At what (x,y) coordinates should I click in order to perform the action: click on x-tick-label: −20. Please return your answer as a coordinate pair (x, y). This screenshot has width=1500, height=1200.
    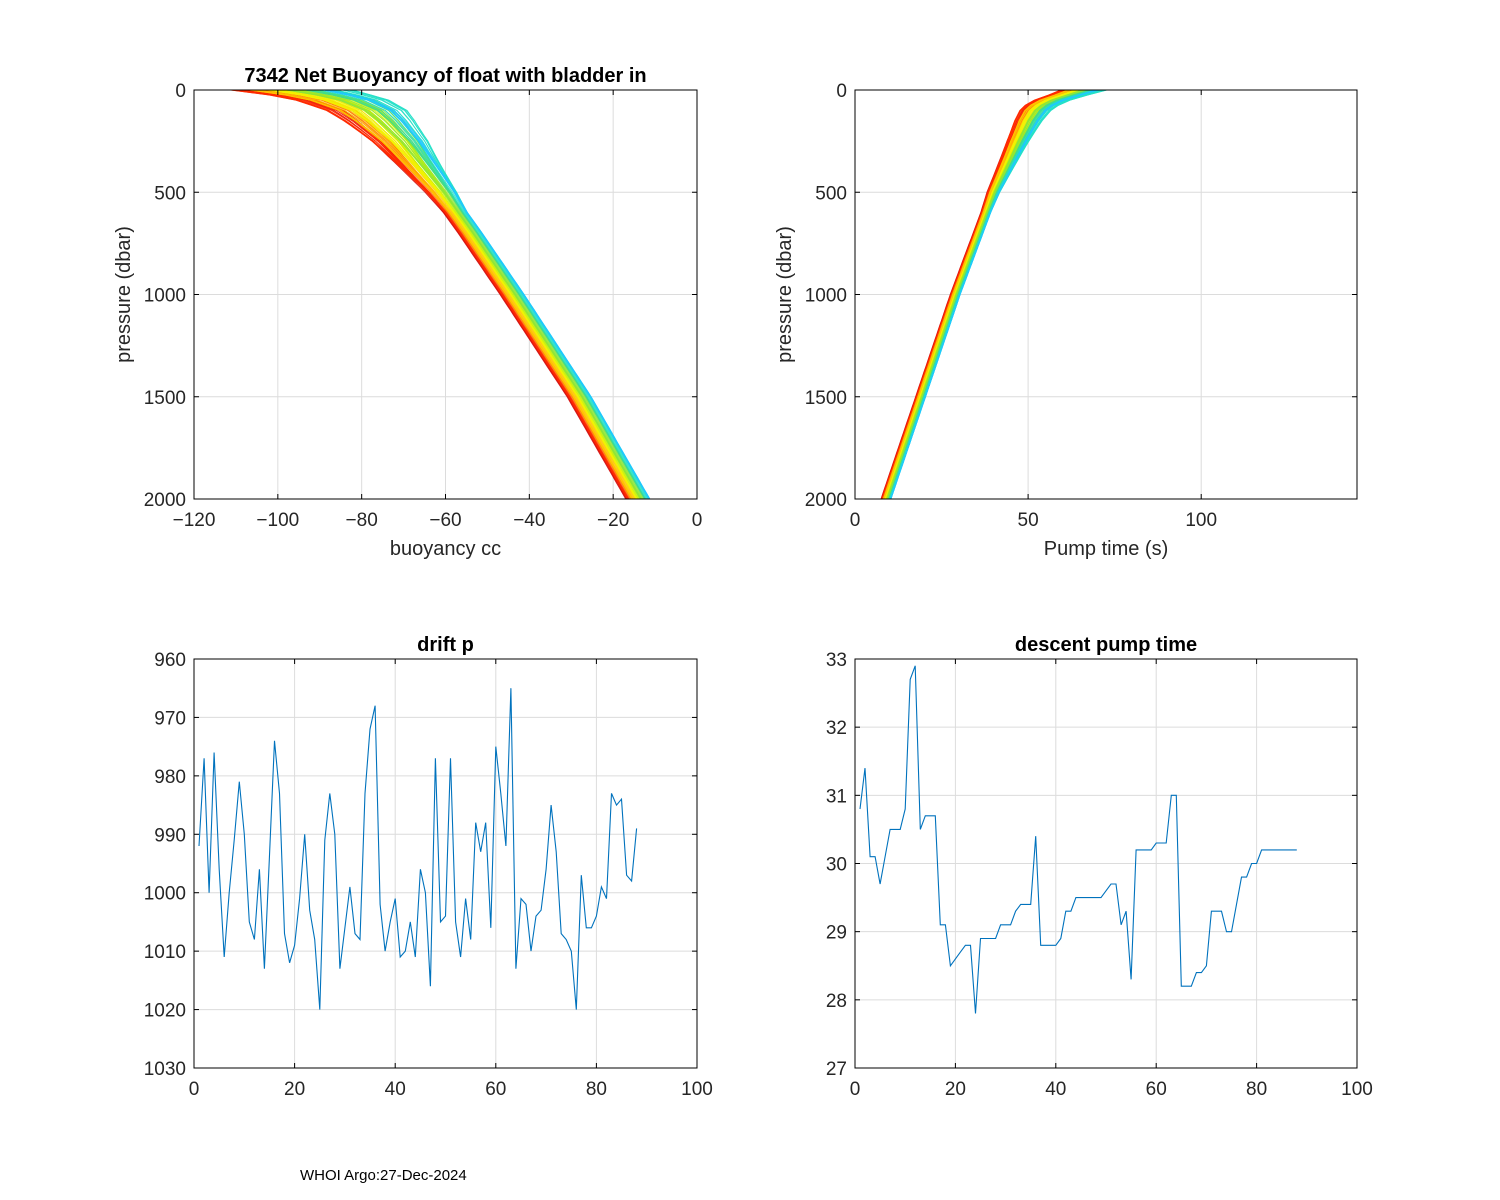
    Looking at the image, I should click on (613, 520).